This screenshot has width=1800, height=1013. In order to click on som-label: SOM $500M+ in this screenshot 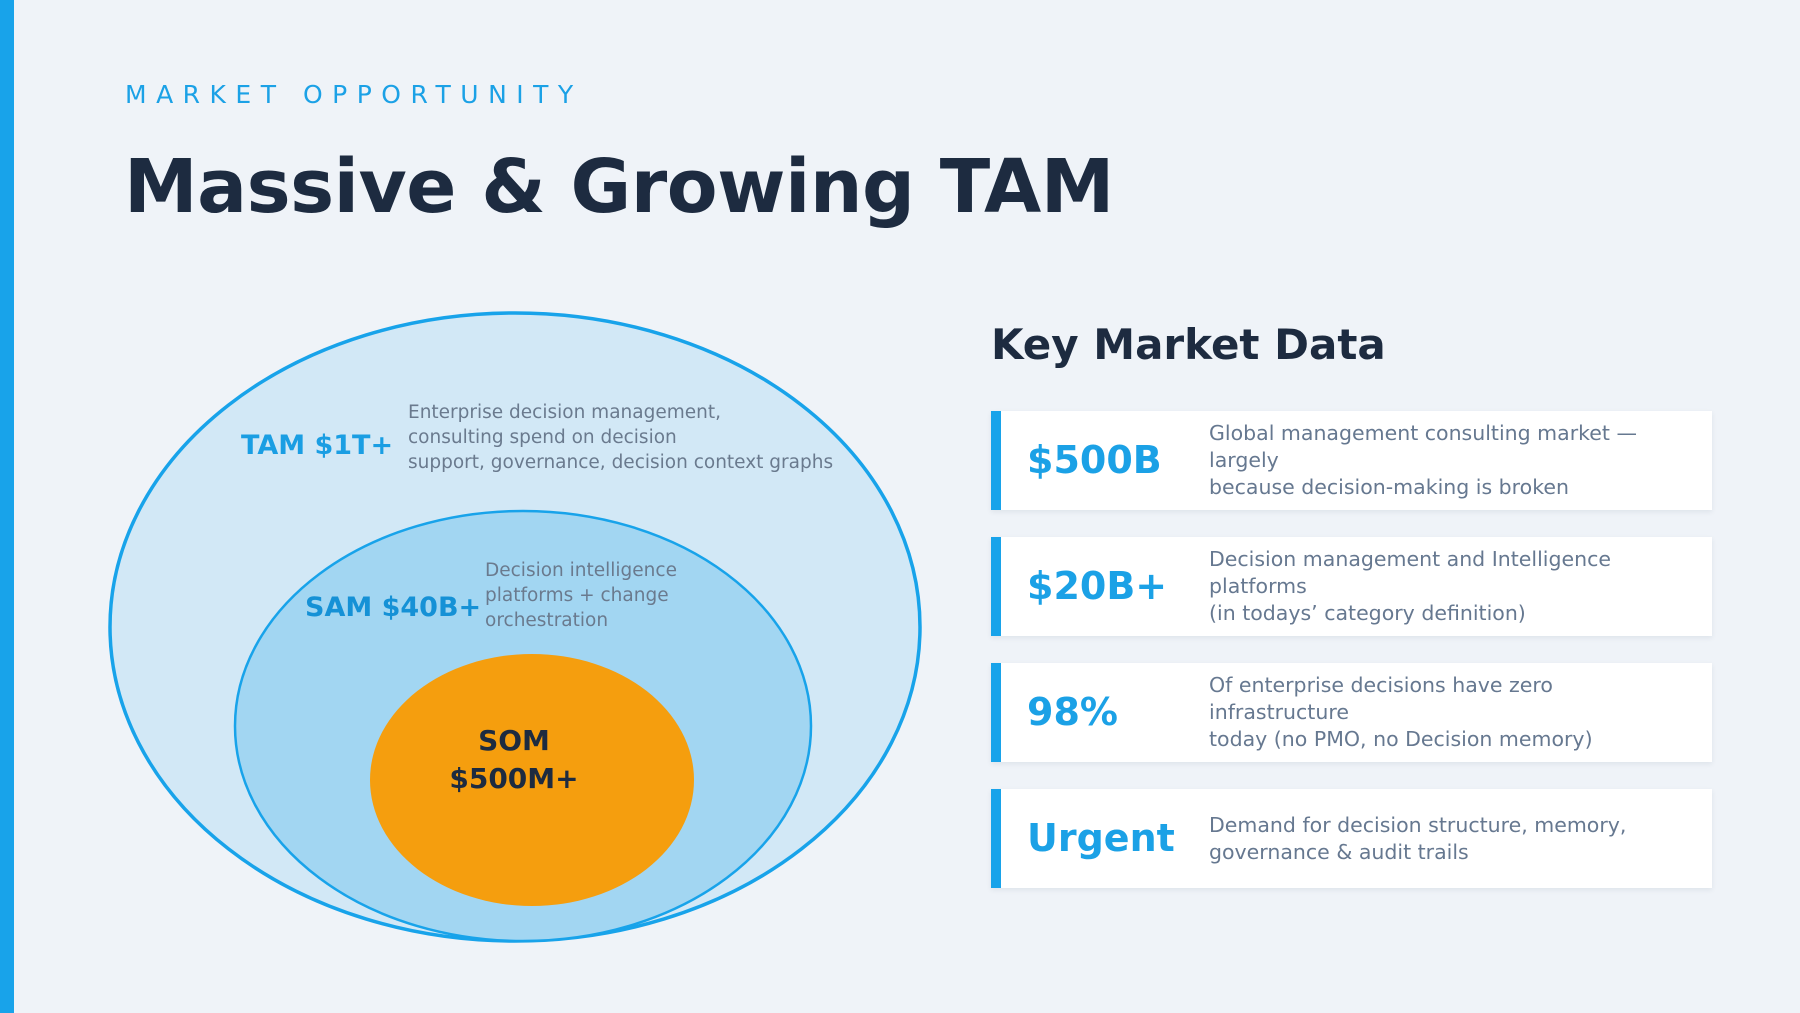, I will do `click(514, 760)`.